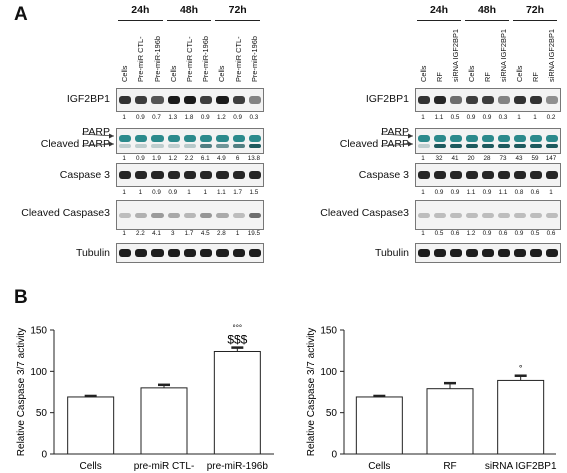 This screenshot has width=567, height=473. What do you see at coordinates (503, 158) in the screenshot?
I see `quant-value: 73` at bounding box center [503, 158].